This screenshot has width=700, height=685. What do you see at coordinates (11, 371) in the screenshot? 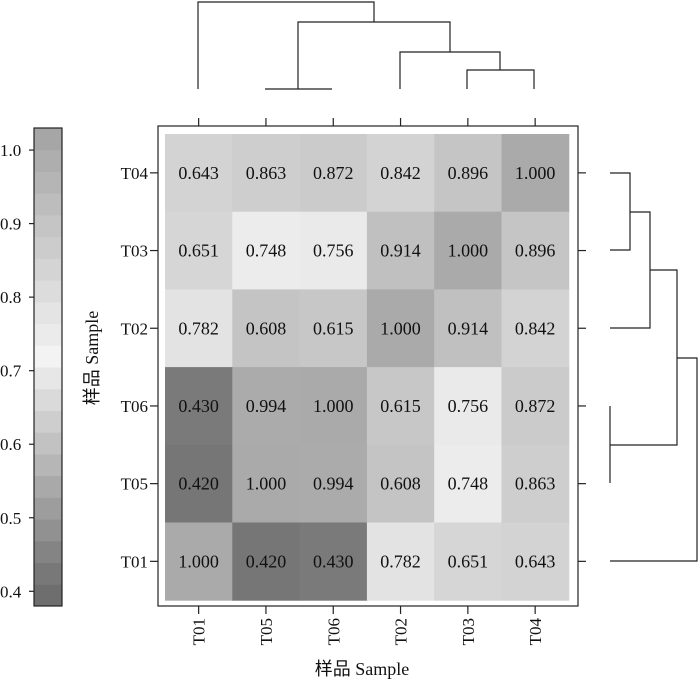
I see `colorbar-tick-label: 0.7` at bounding box center [11, 371].